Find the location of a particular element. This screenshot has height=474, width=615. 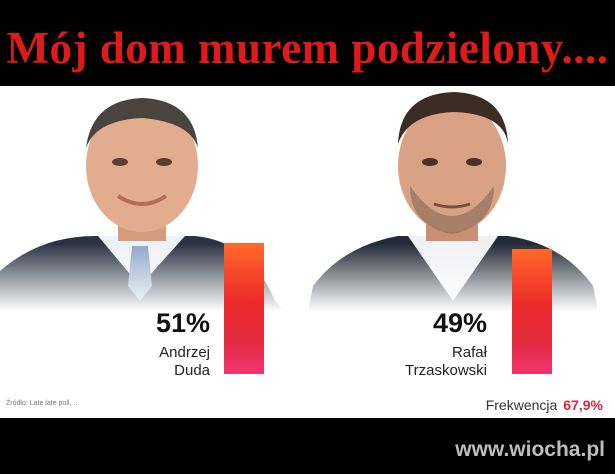

result-bar-right is located at coordinates (532, 311).